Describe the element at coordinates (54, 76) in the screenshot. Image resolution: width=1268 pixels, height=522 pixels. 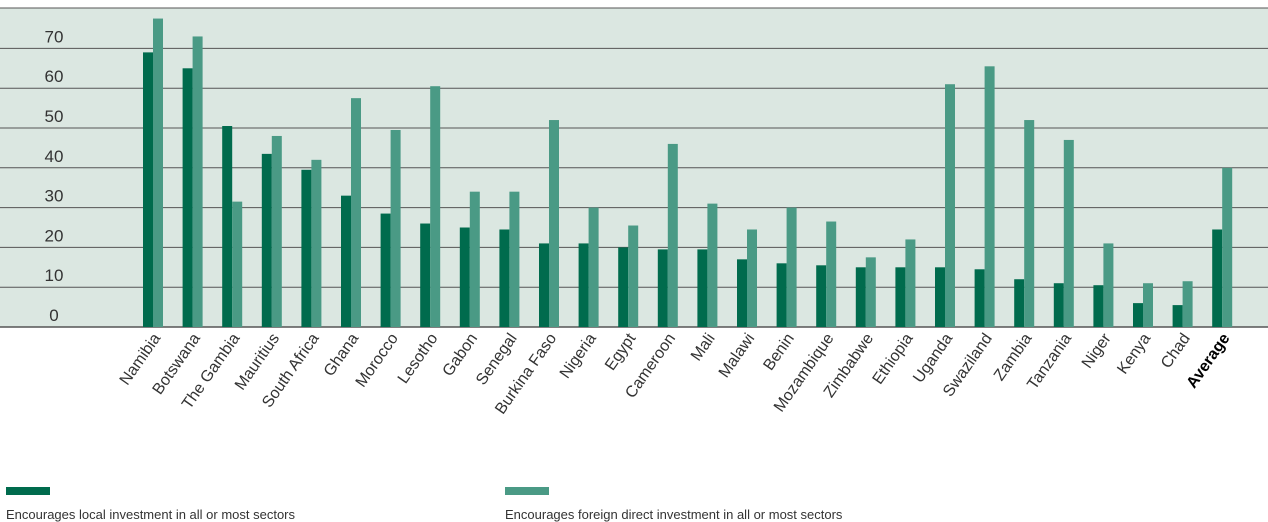
I see `y-tick-label: 60` at that location.